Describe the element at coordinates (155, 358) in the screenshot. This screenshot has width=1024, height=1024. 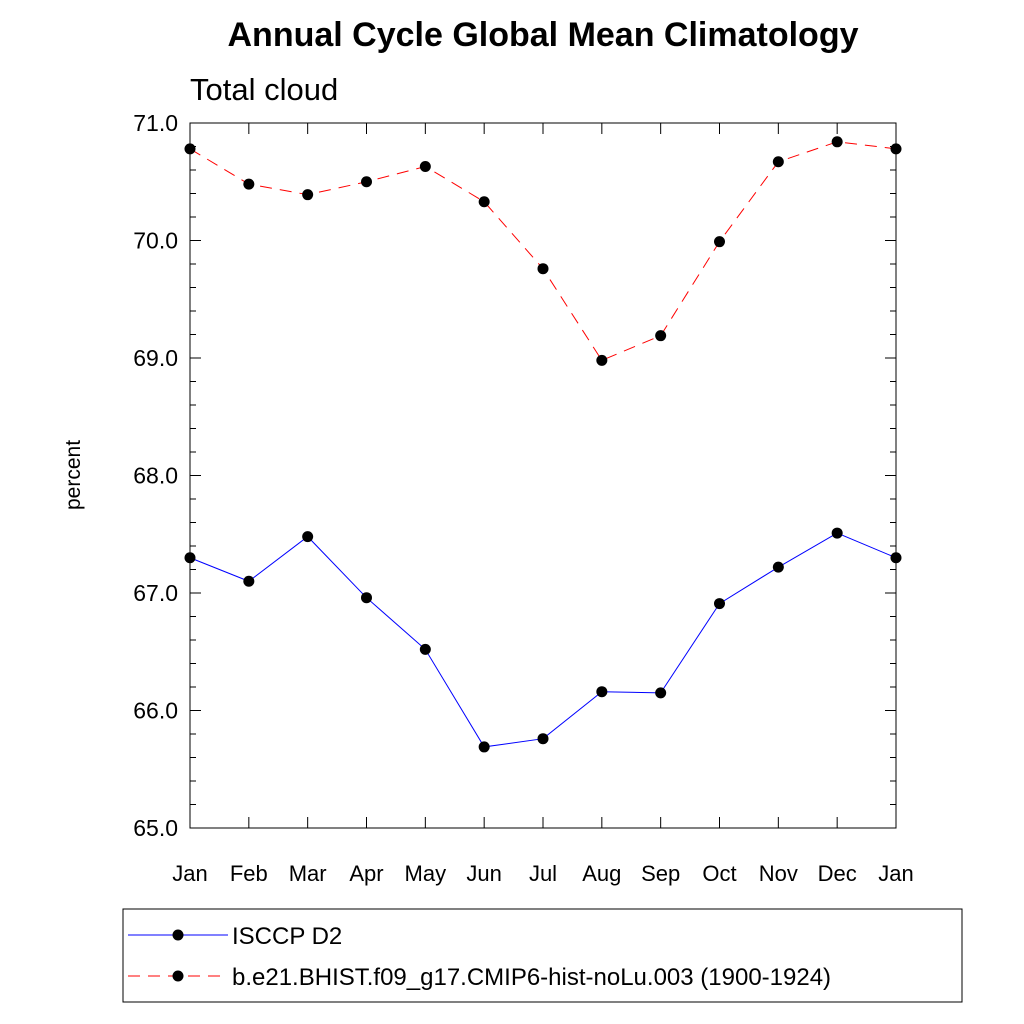
I see `y-tick-label: 69.0` at that location.